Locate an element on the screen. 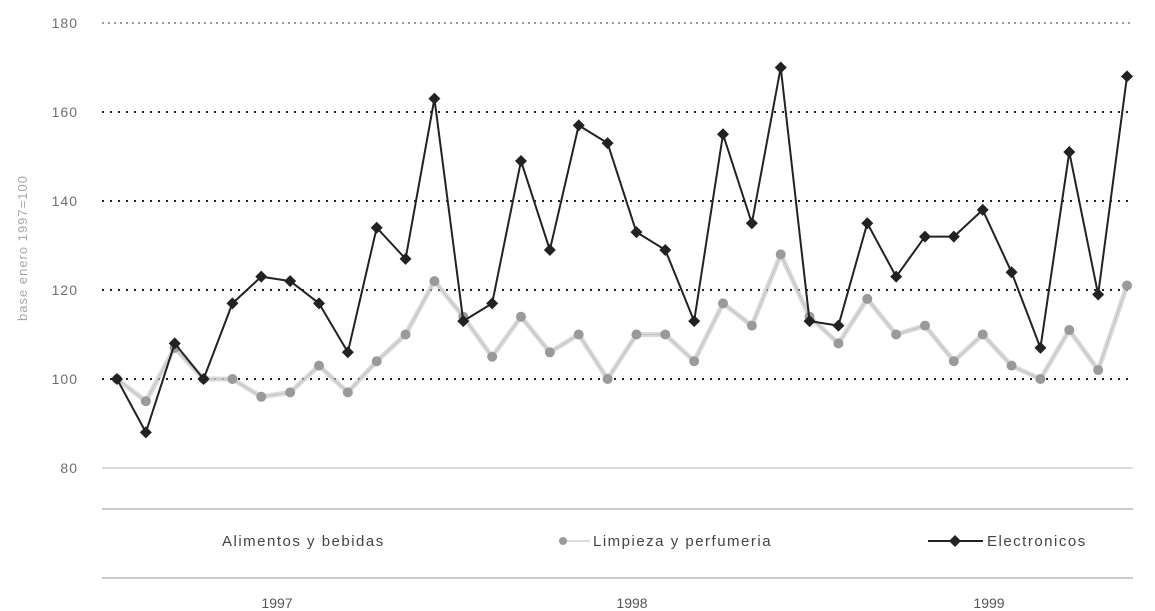  year-label: 1998 is located at coordinates (631, 603).